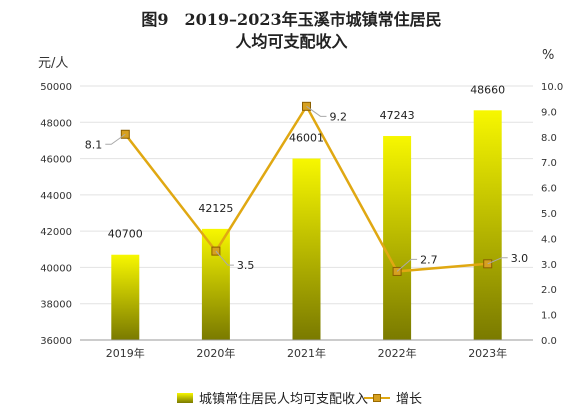  Describe the element at coordinates (246, 265) in the screenshot. I see `growth-value-label: 3.5` at that location.